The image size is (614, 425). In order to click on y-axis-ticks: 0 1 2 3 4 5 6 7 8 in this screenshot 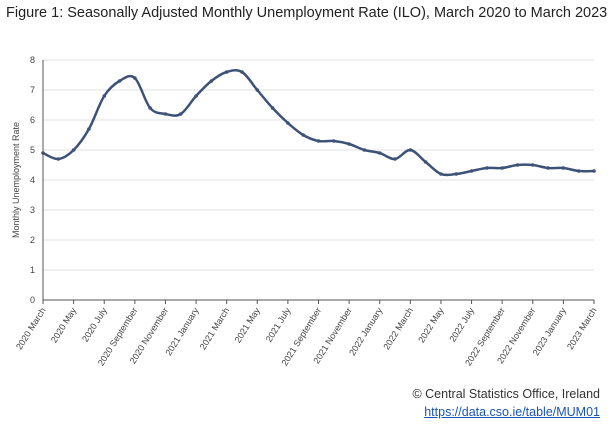, I will do `click(32, 180)`.